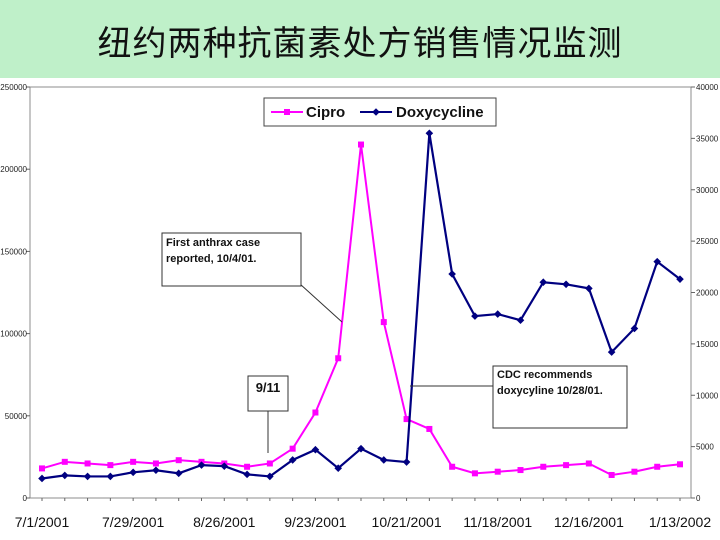 This screenshot has height=540, width=720. Describe the element at coordinates (698, 498) in the screenshot. I see `y-right-tick-label: 0` at that location.